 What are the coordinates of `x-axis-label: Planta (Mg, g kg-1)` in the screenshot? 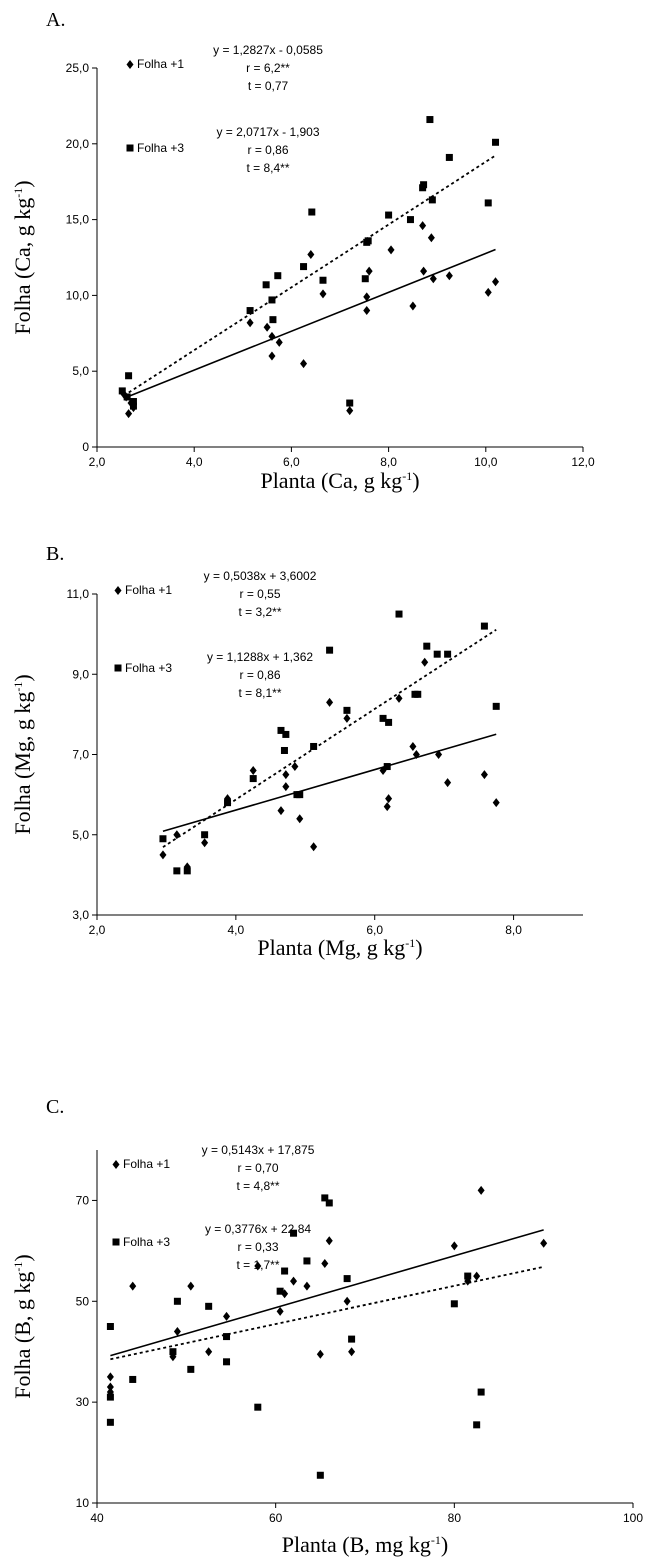 It's located at (339, 947).